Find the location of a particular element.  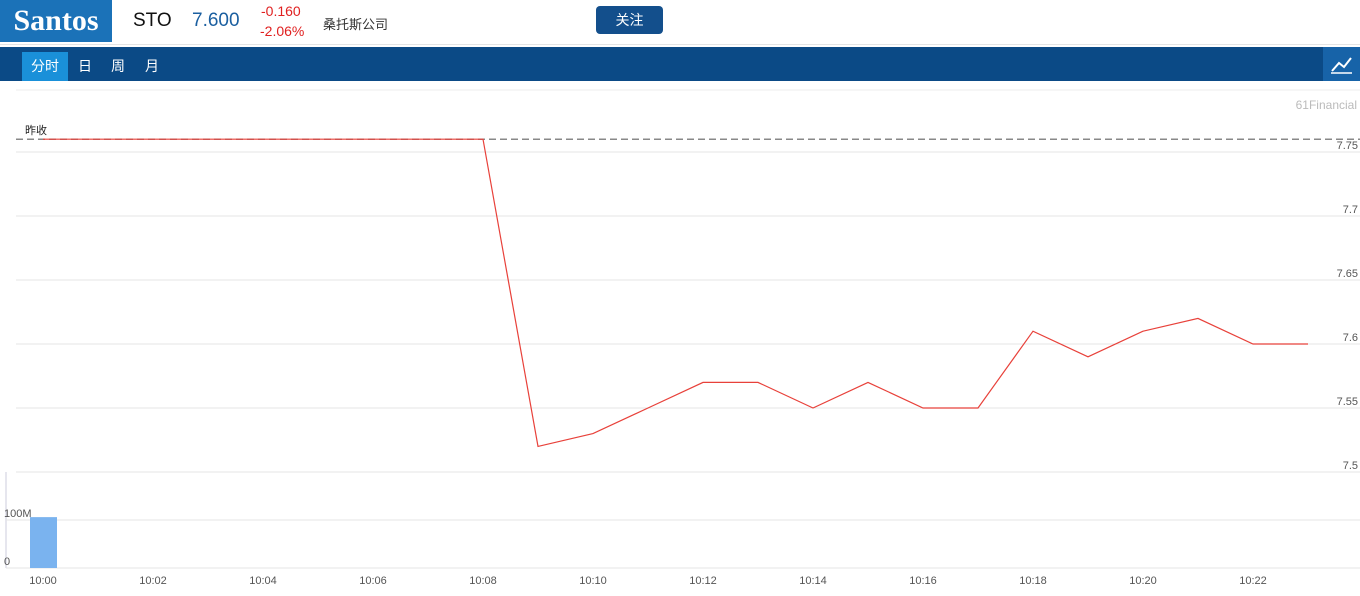

x-tick-label: 10:06 is located at coordinates (373, 581).